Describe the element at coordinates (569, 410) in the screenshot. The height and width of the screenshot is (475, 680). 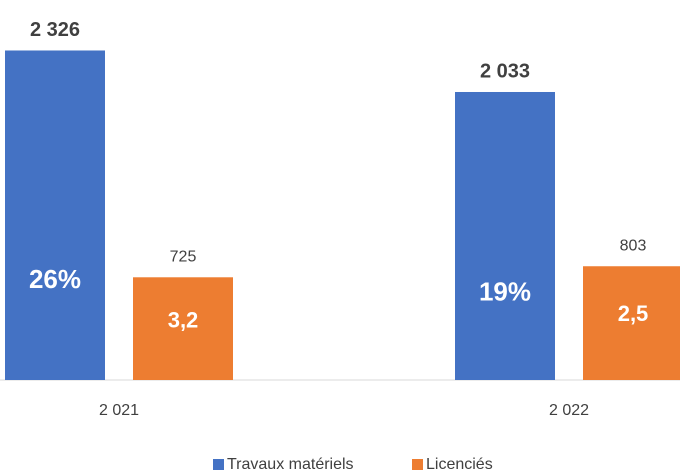
I see `x-tick-label: 2 022` at that location.